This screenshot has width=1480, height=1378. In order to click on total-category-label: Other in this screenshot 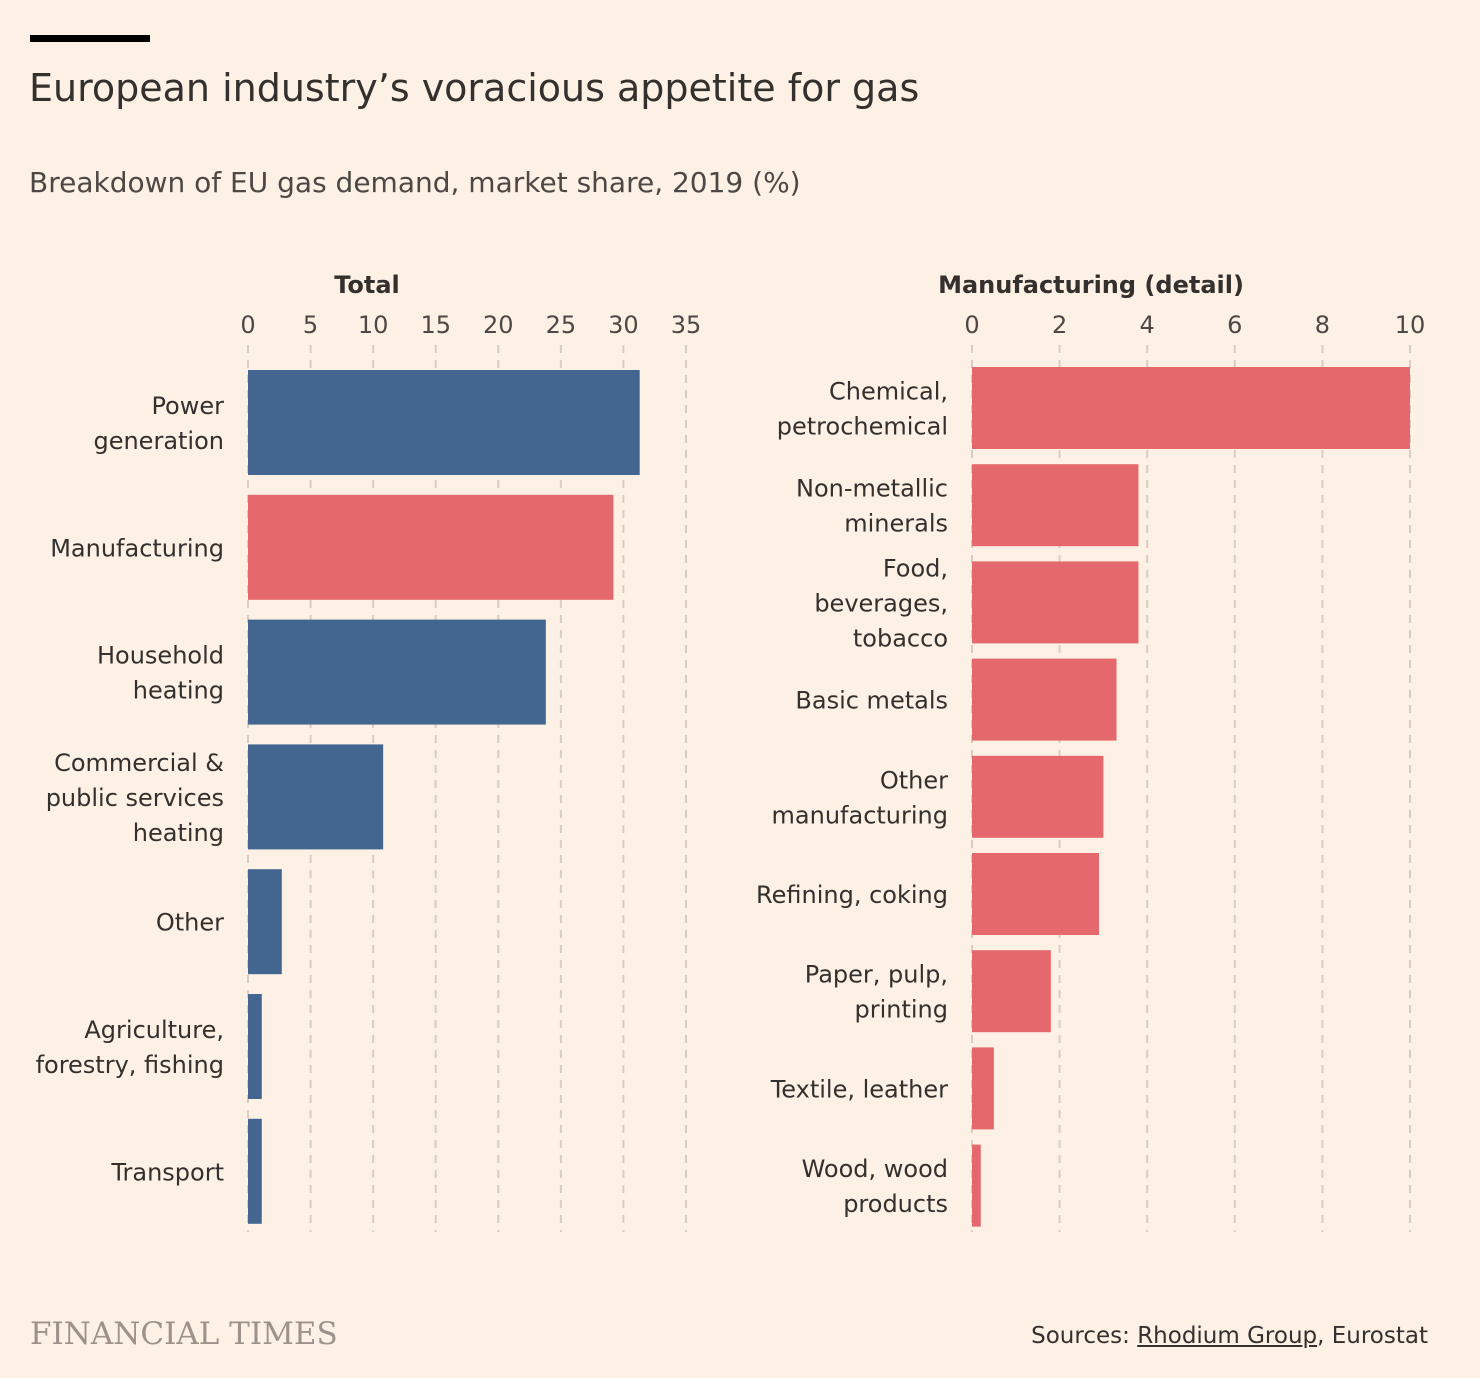, I will do `click(190, 923)`.